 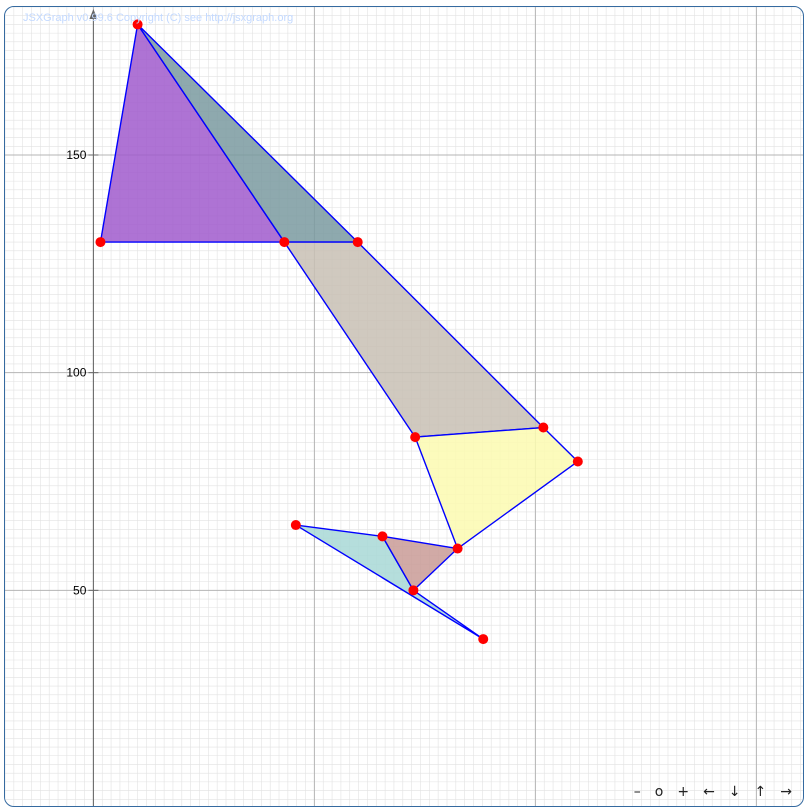 I want to click on y-tick-label: 50, so click(x=80, y=590).